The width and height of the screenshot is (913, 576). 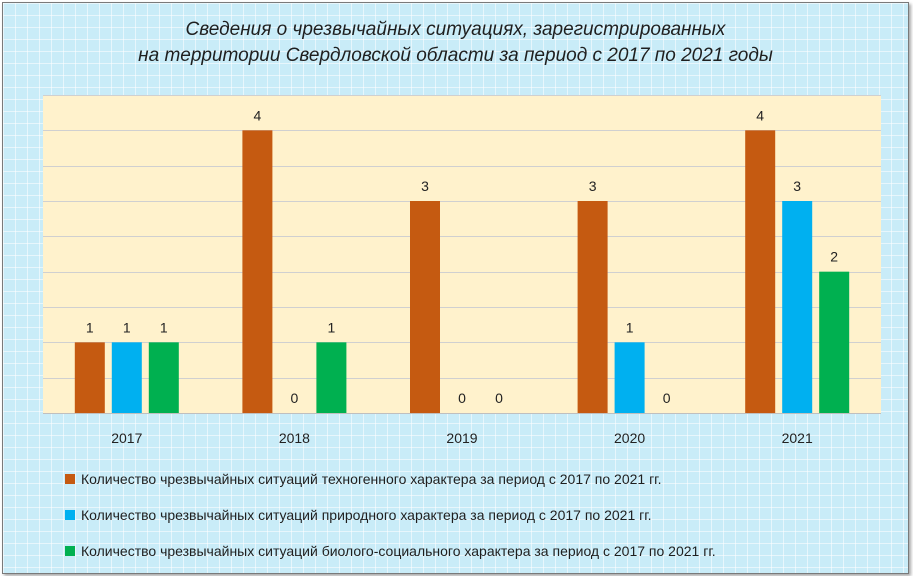 What do you see at coordinates (70, 515) in the screenshot?
I see `legend-swatch-natural` at bounding box center [70, 515].